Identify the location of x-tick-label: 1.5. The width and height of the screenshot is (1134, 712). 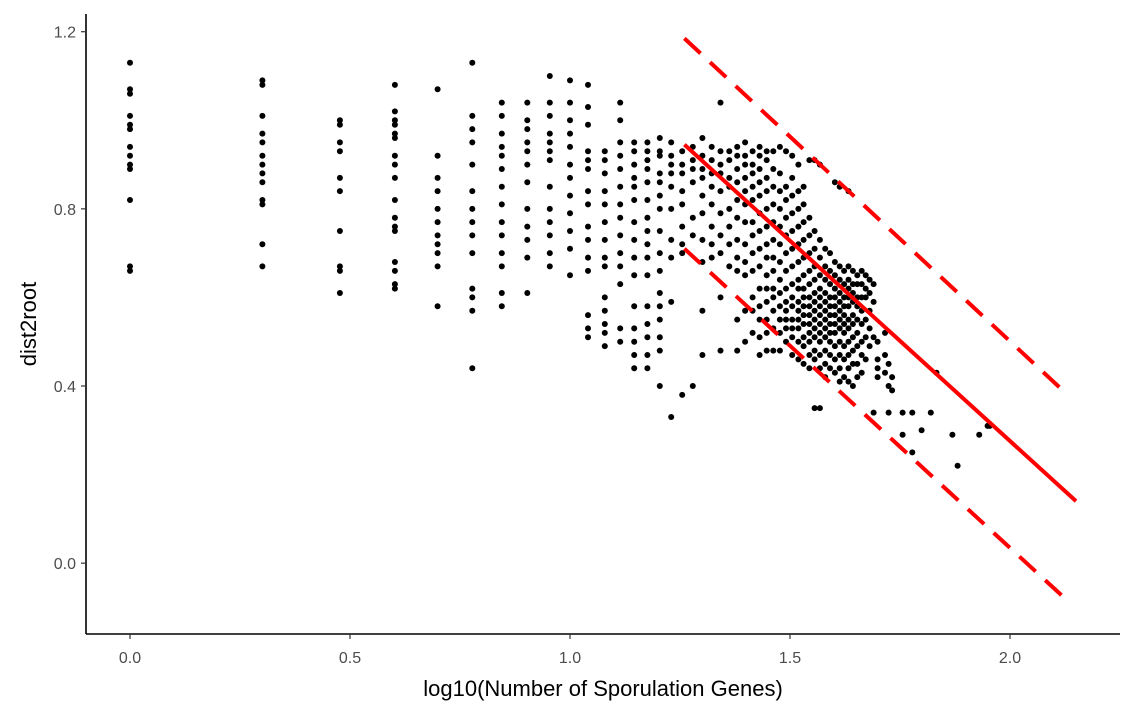
(790, 658).